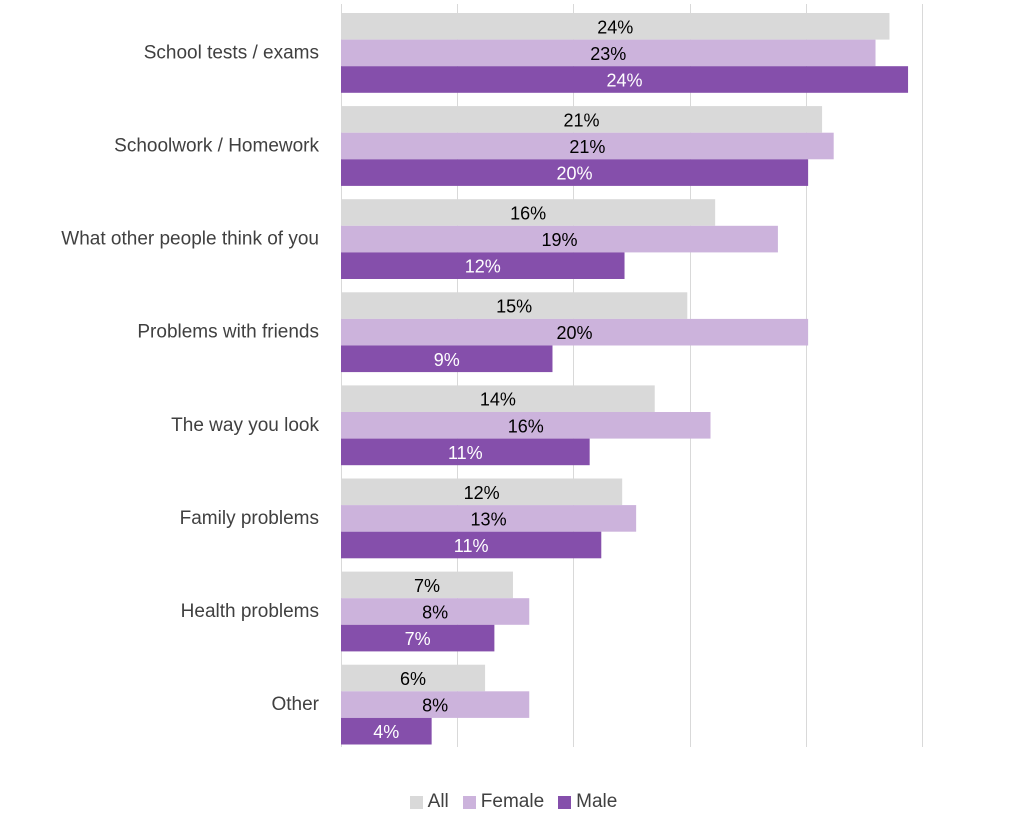 Image resolution: width=1027 pixels, height=815 pixels. I want to click on category-label: Problems with friends, so click(228, 332).